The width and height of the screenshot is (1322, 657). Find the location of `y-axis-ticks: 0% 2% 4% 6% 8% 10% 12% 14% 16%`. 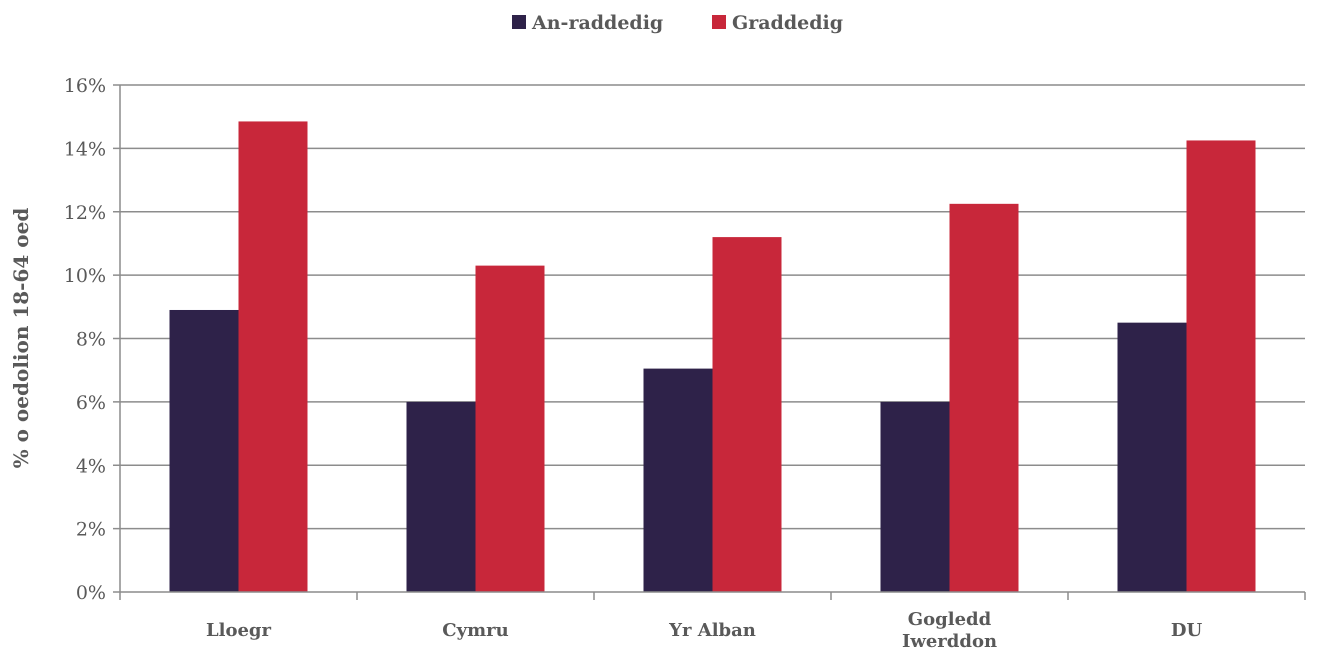

y-axis-ticks: 0% 2% 4% 6% 8% 10% 12% 14% 16% is located at coordinates (92, 339).